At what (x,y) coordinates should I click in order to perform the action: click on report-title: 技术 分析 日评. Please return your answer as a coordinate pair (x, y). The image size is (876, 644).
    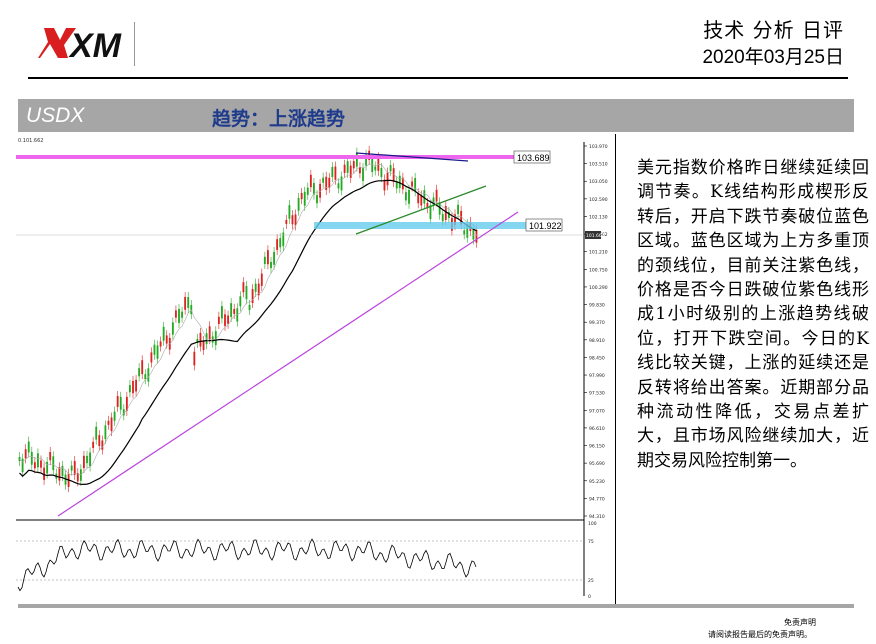
    Looking at the image, I should click on (773, 30).